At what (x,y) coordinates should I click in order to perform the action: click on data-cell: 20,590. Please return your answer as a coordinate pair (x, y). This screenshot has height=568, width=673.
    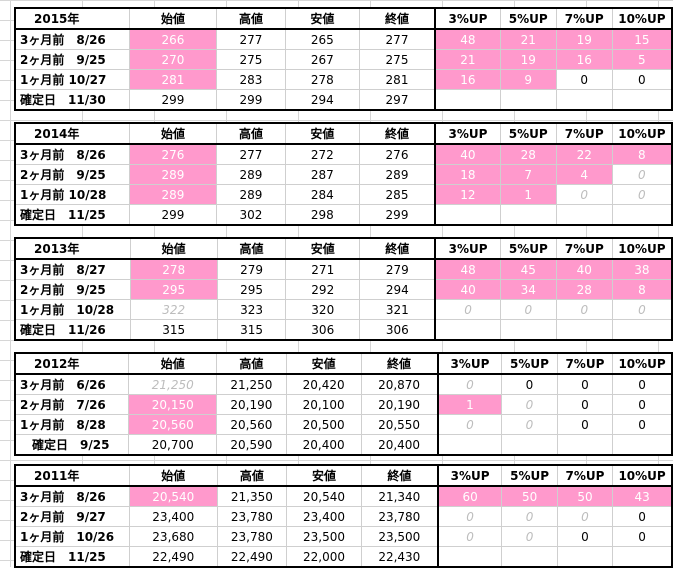
    Looking at the image, I should click on (251, 445).